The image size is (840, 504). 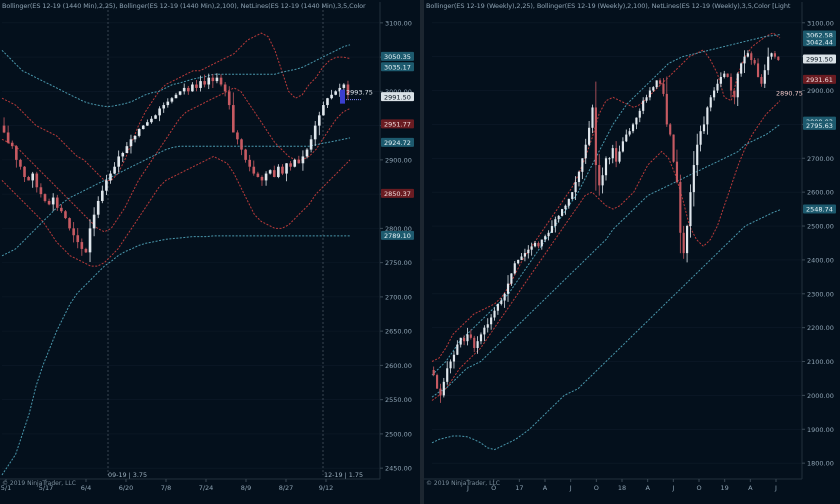 What do you see at coordinates (398, 160) in the screenshot?
I see `y-tick-label: 2900.00` at bounding box center [398, 160].